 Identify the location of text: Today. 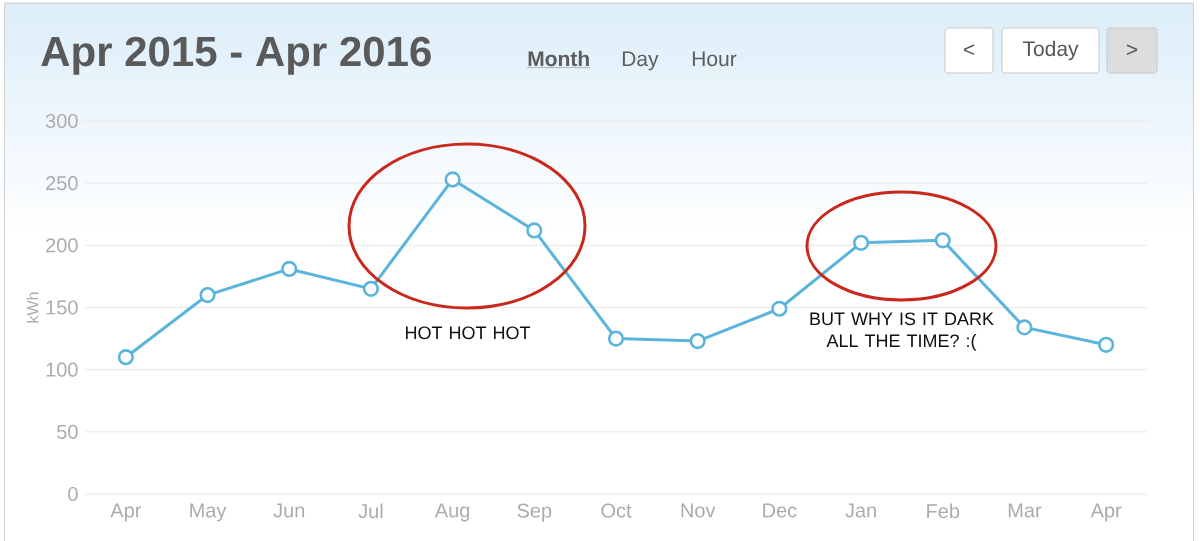
(1050, 50).